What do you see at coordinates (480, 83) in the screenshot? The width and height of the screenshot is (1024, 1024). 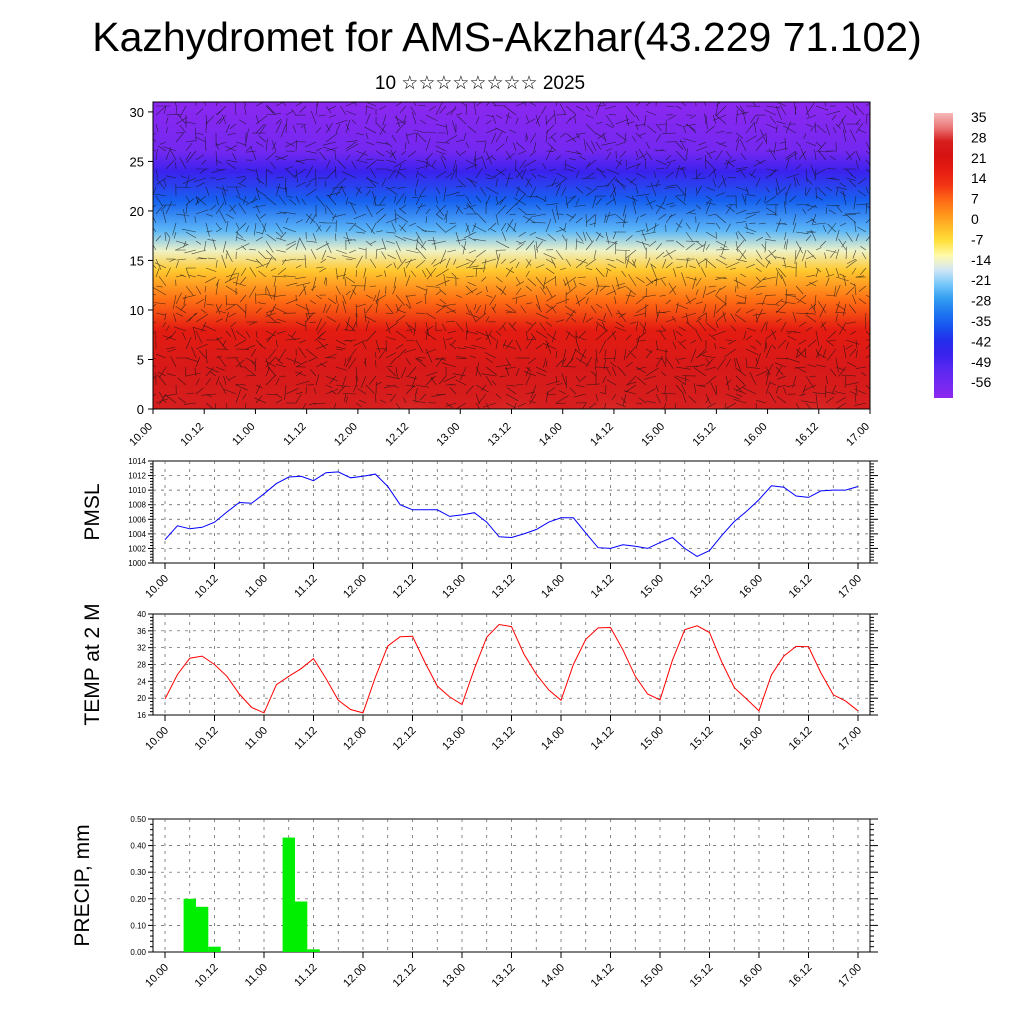 I see `chart-subtitle: 10 ☆☆☆☆☆☆☆☆ 2025` at bounding box center [480, 83].